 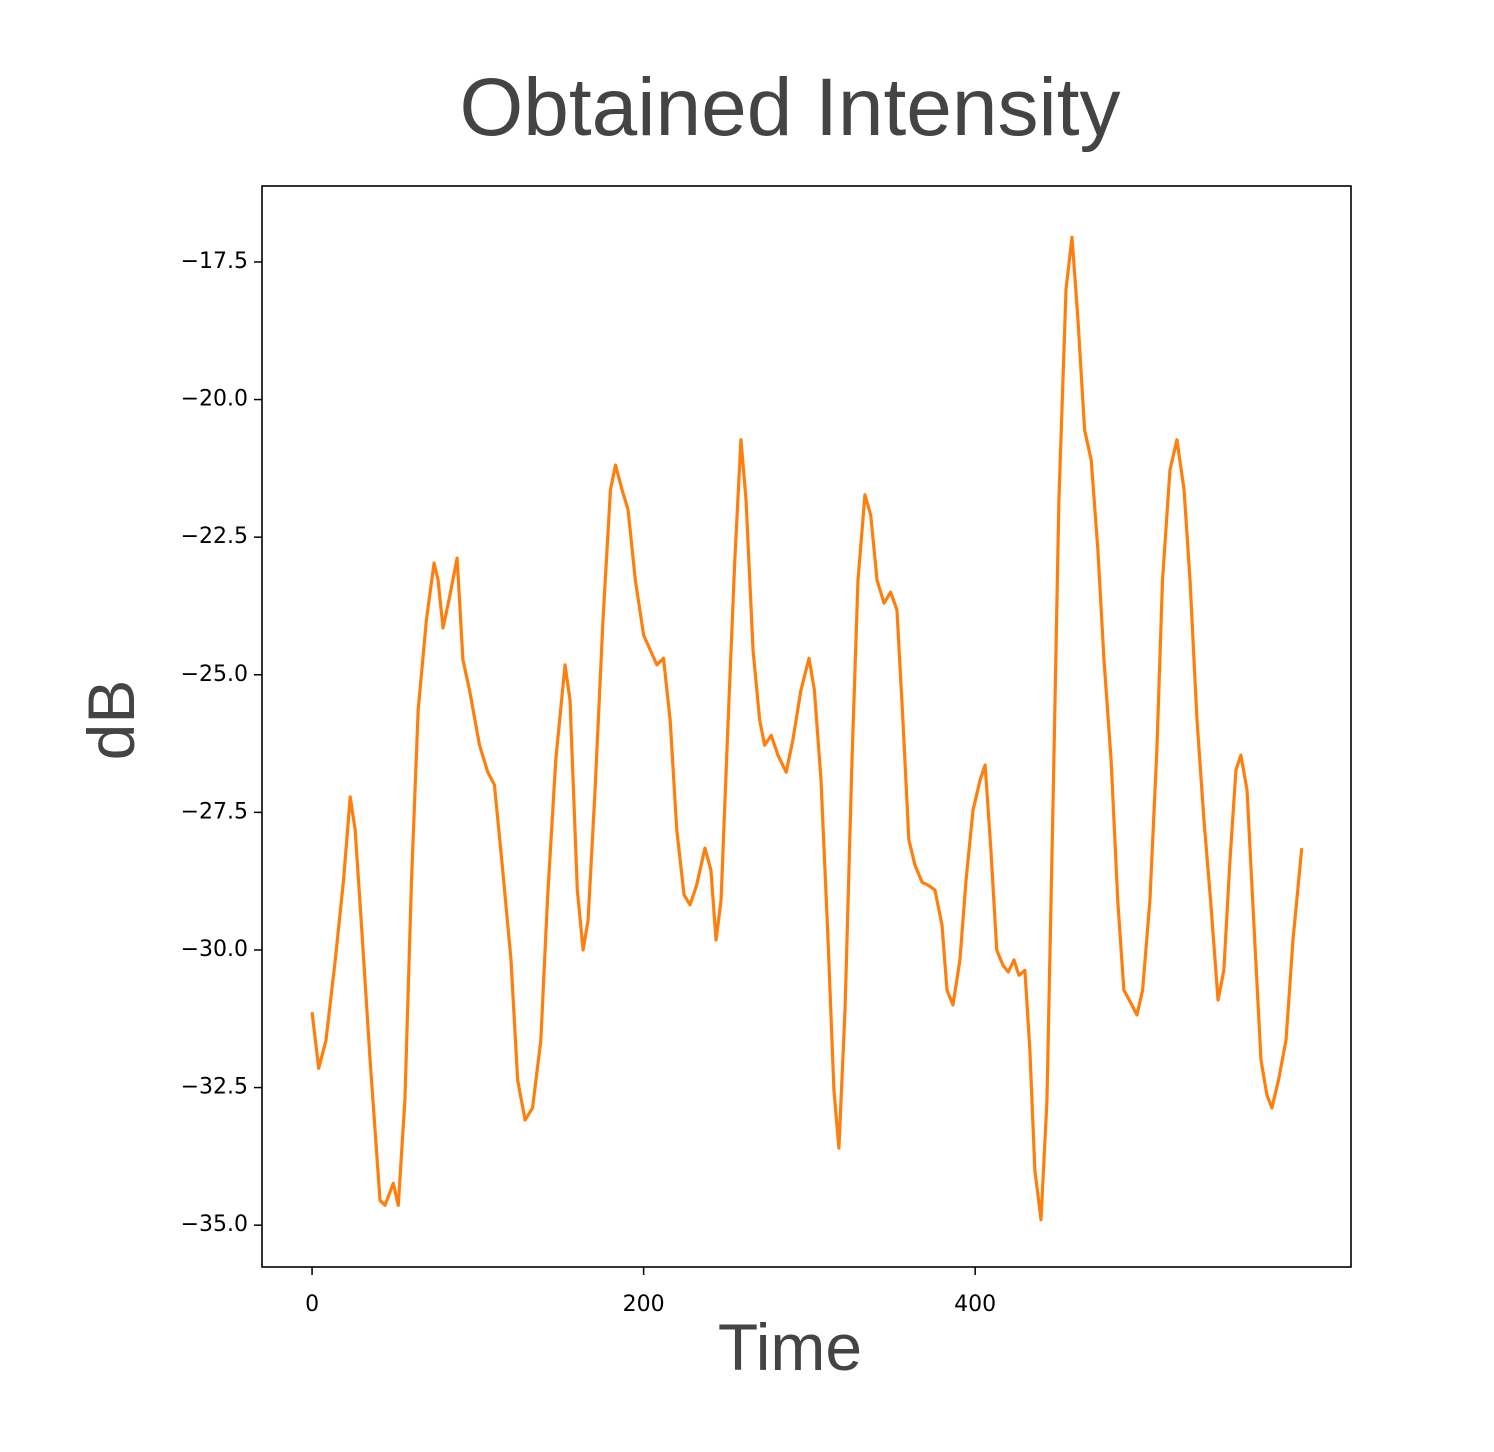 I want to click on y-tick-label: −25.0, so click(x=214, y=674).